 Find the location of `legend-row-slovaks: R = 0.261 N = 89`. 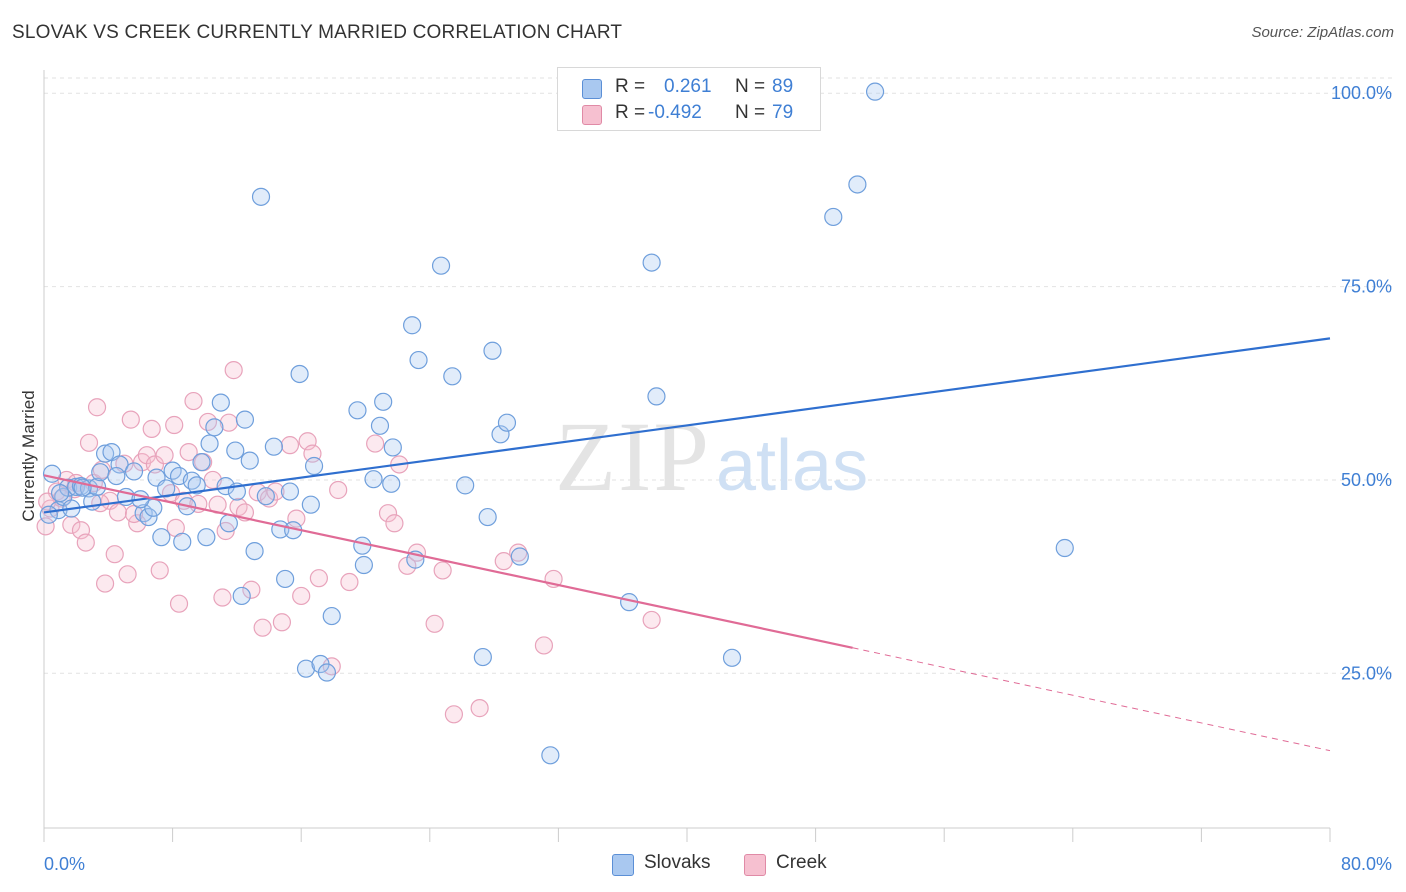

legend-row-slovaks: R = 0.261 N = 89 is located at coordinates (689, 89).